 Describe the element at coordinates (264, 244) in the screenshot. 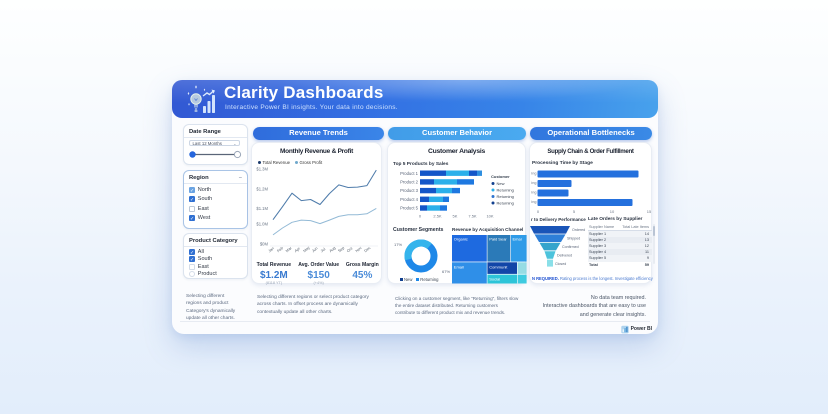

I see `svg-text: $0M` at that location.